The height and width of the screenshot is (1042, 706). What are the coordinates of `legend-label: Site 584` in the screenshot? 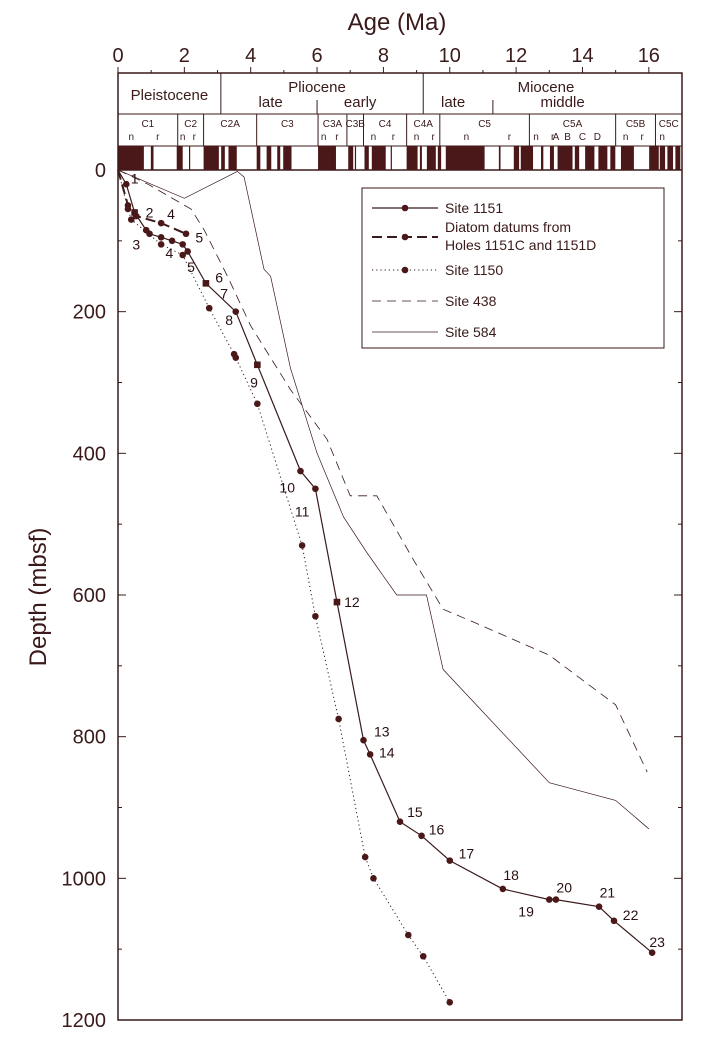 It's located at (471, 332).